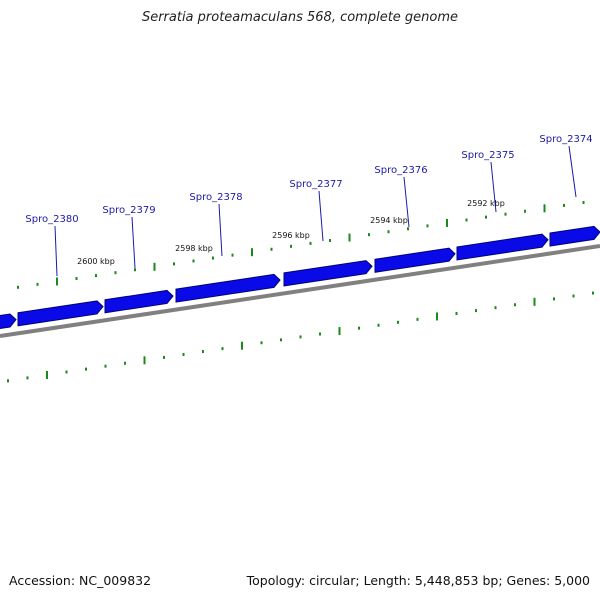  I want to click on ruler-kbp-label: 2598 kbp, so click(194, 248).